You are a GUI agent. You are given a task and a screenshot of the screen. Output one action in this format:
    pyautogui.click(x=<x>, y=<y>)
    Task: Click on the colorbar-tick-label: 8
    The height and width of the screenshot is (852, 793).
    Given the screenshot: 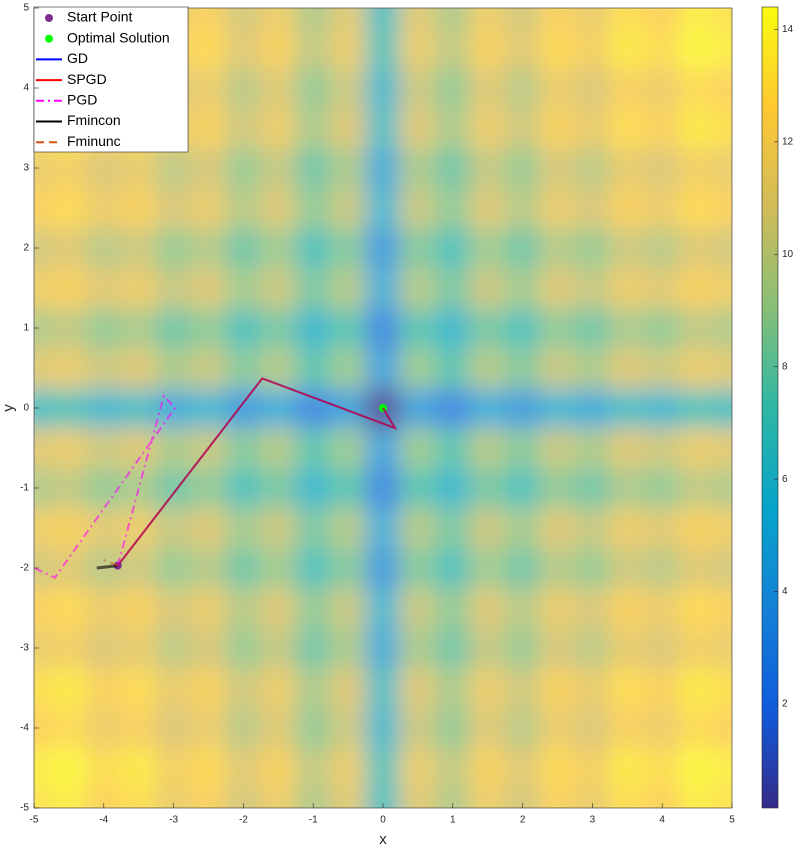 What is the action you would take?
    pyautogui.click(x=785, y=366)
    